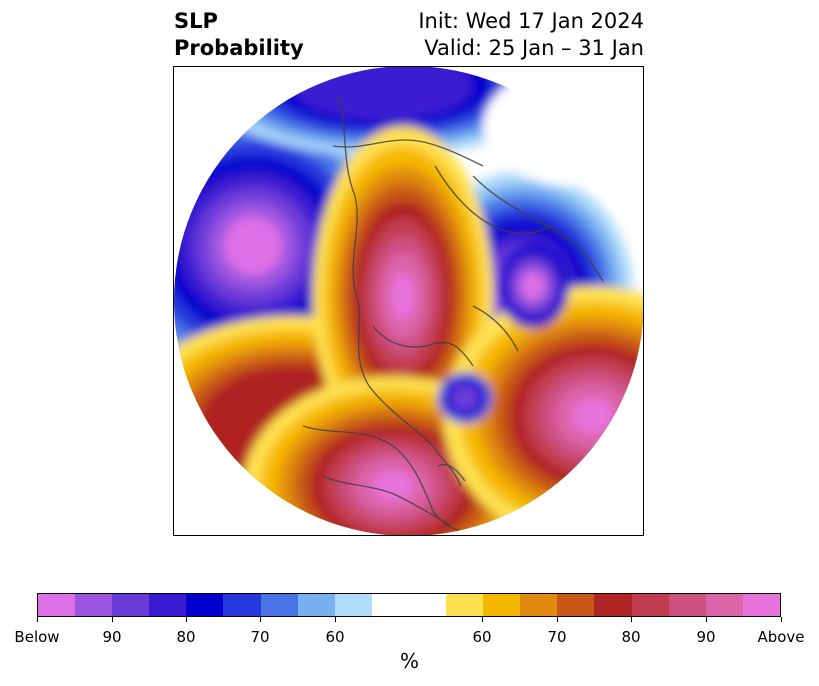 This screenshot has height=686, width=819. What do you see at coordinates (253, 246) in the screenshot?
I see `pacific-low-region` at bounding box center [253, 246].